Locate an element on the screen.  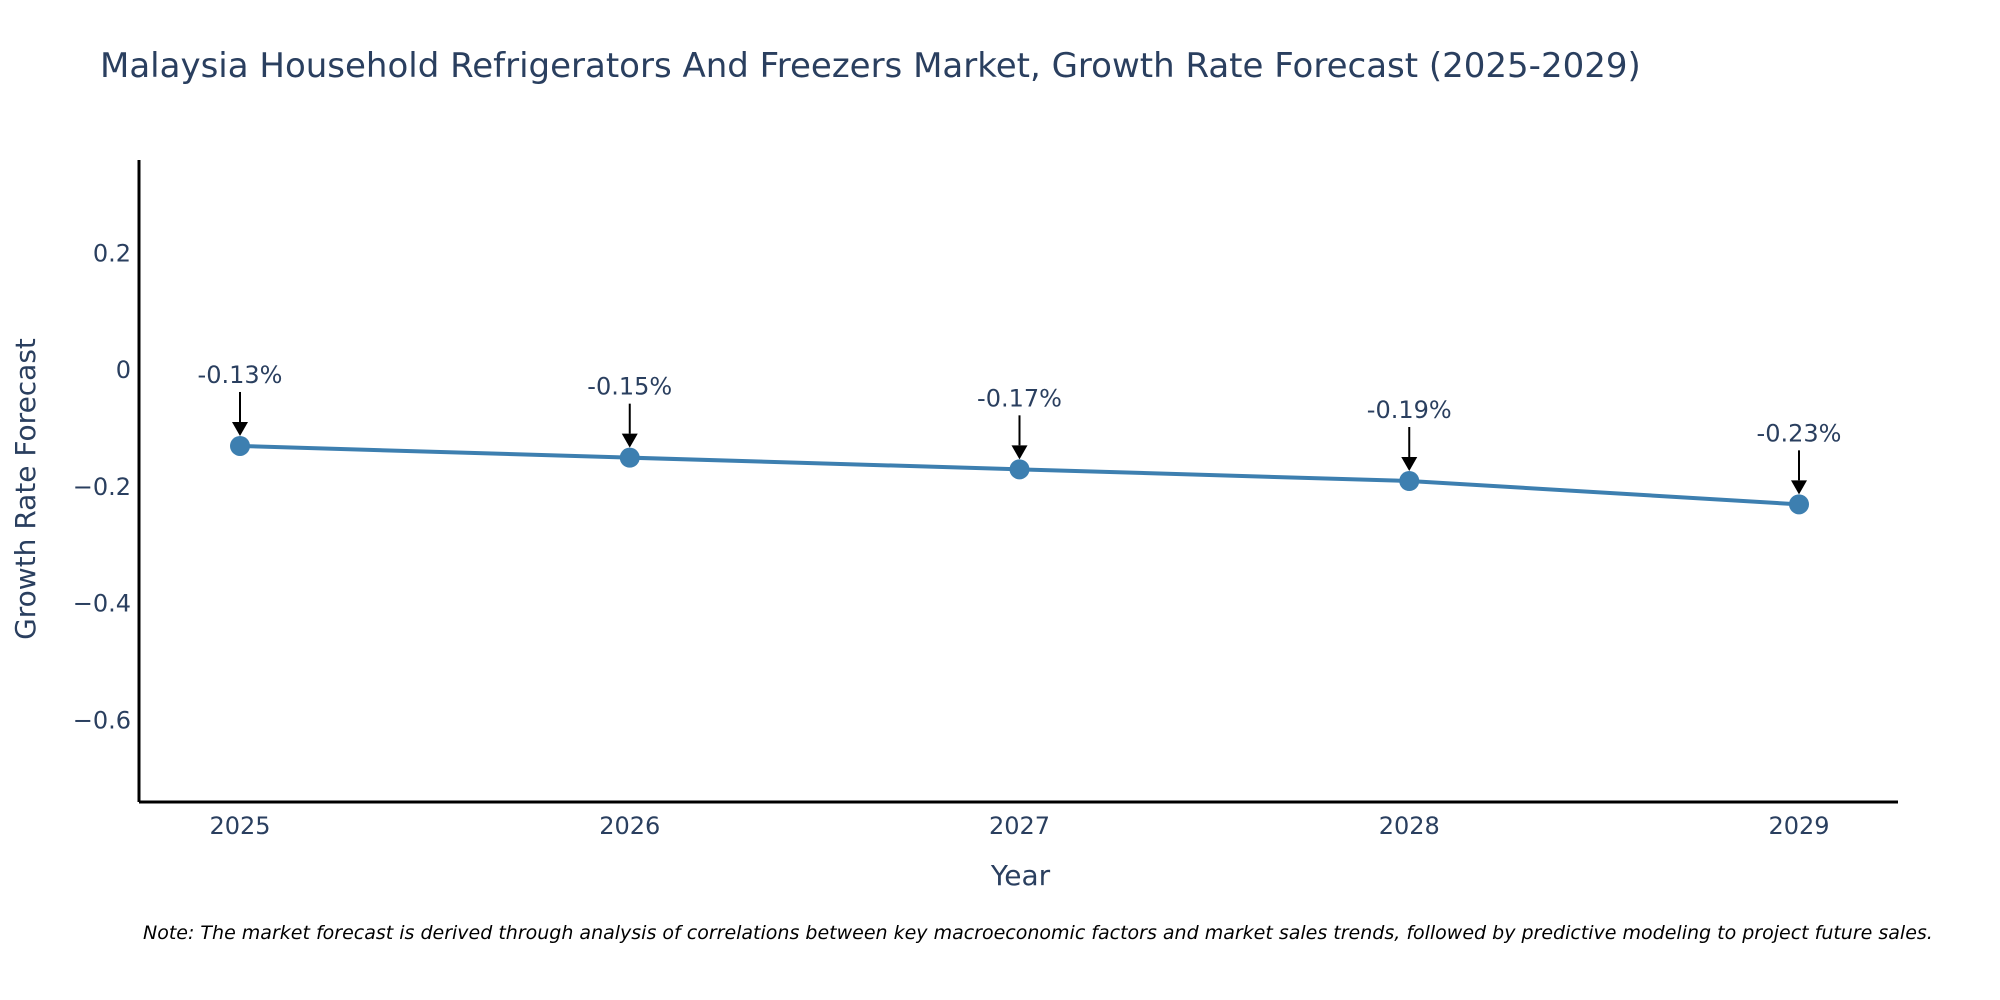
data-label-2029: -0.23% is located at coordinates (1799, 433).